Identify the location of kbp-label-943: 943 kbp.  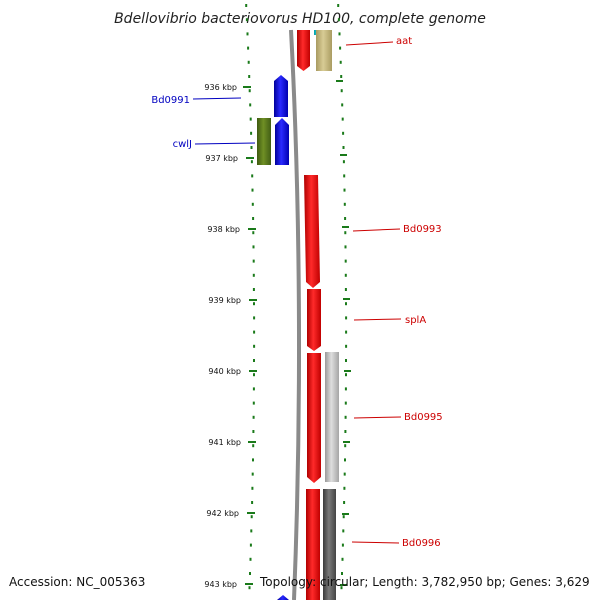
(220, 584).